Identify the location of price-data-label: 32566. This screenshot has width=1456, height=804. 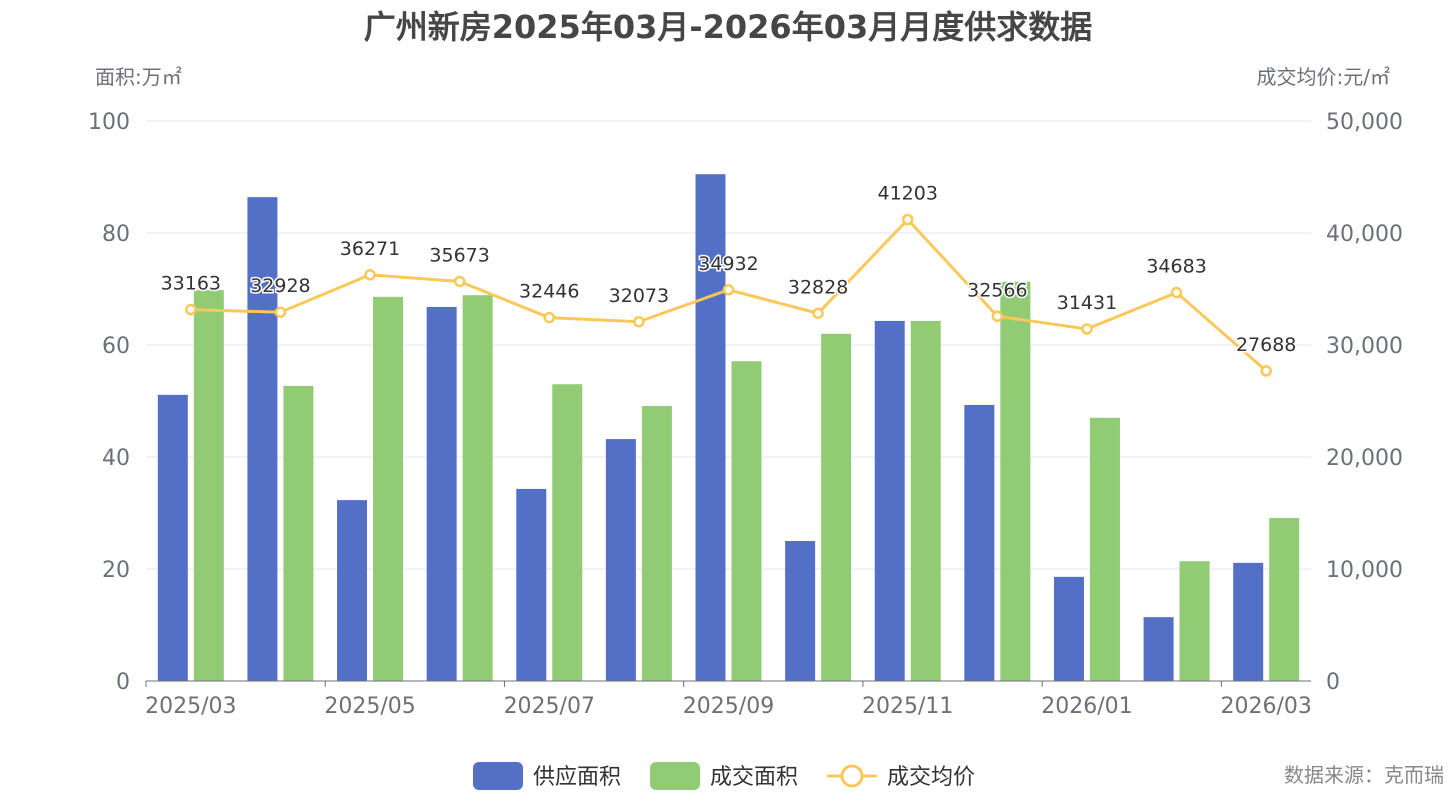
(997, 290).